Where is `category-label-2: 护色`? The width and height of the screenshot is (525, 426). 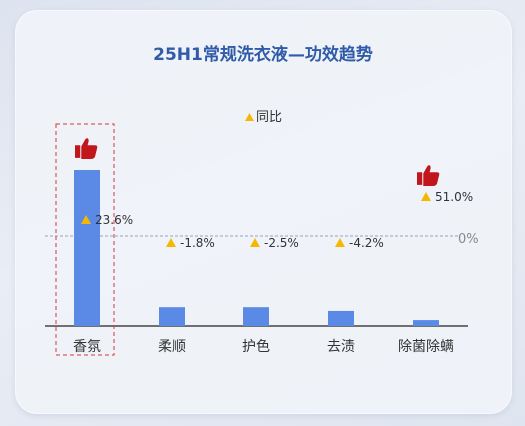 category-label-2: 护色 is located at coordinates (256, 346).